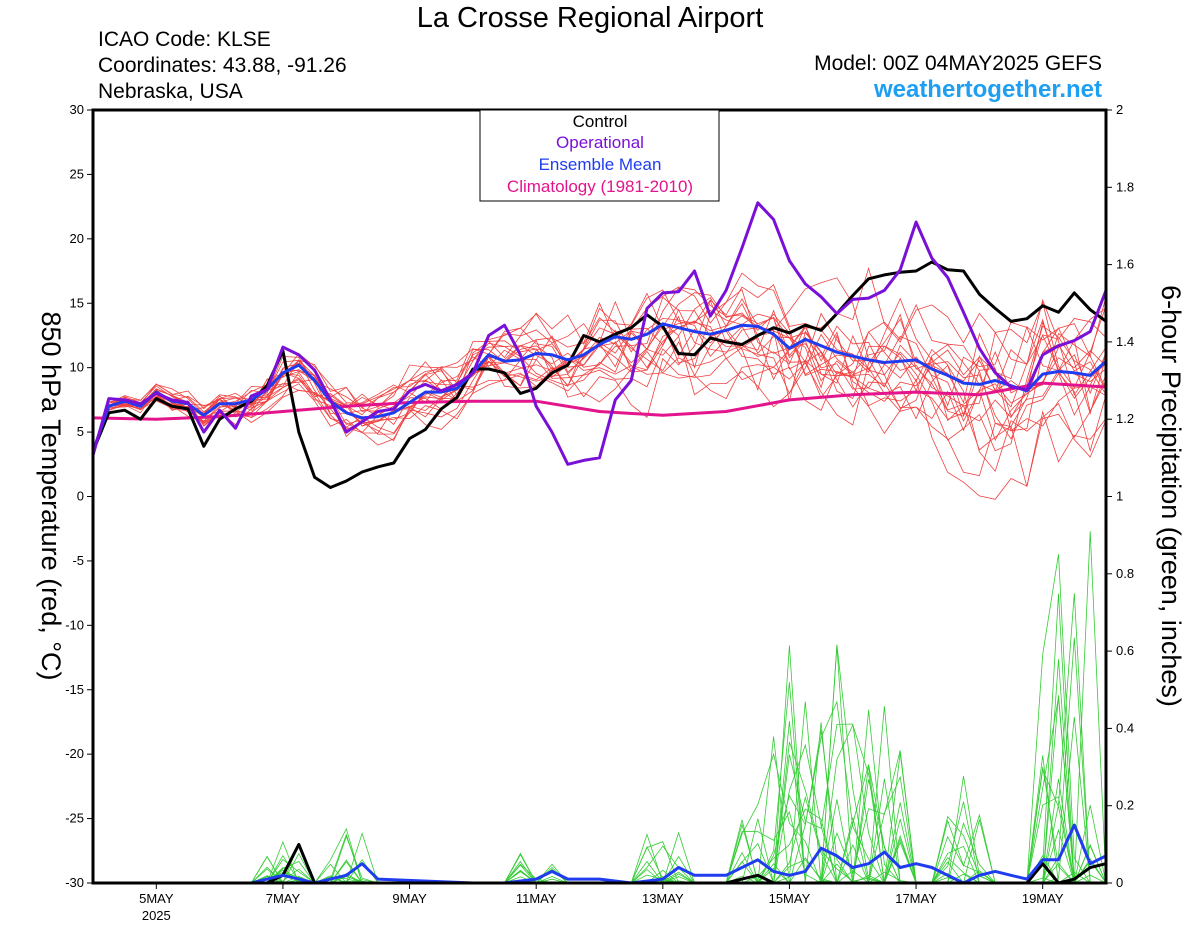  What do you see at coordinates (74, 818) in the screenshot?
I see `y-tick-label: -25` at bounding box center [74, 818].